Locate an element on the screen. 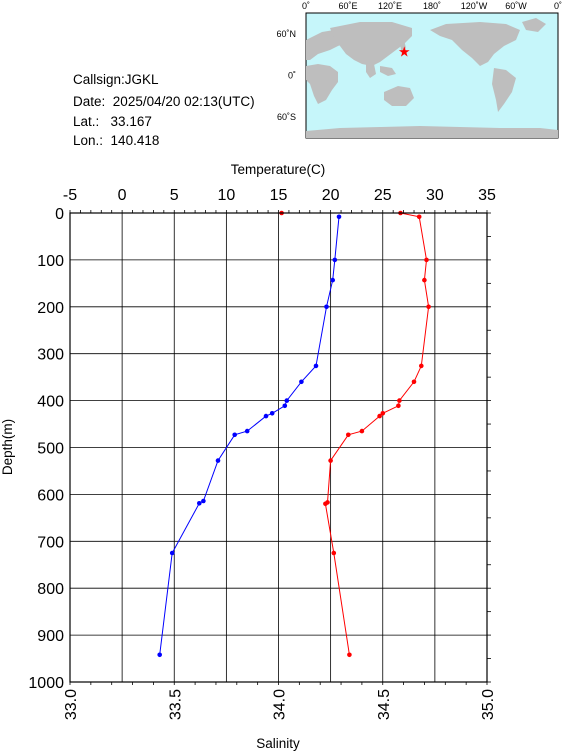  map-longitude-labels: 0˚ 60˚E 120˚E 180˚ 120˚W 60˚W 0˚ is located at coordinates (432, 6).